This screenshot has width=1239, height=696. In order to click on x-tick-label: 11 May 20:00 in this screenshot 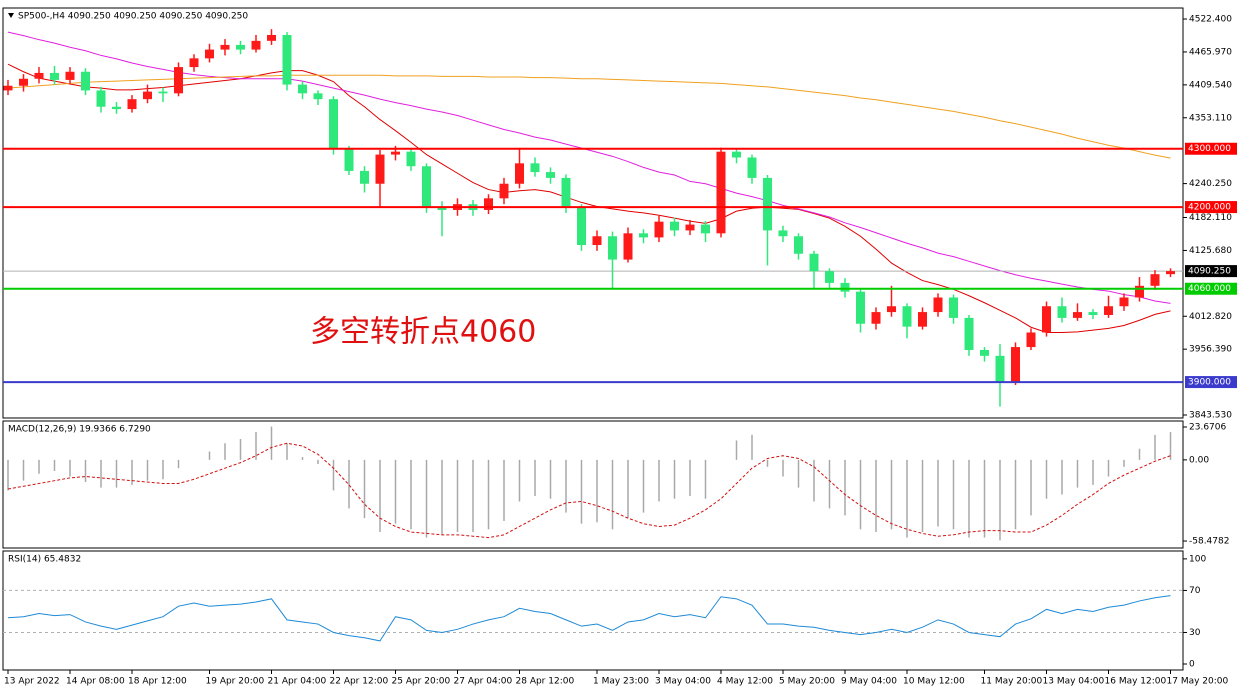, I will do `click(1012, 682)`.